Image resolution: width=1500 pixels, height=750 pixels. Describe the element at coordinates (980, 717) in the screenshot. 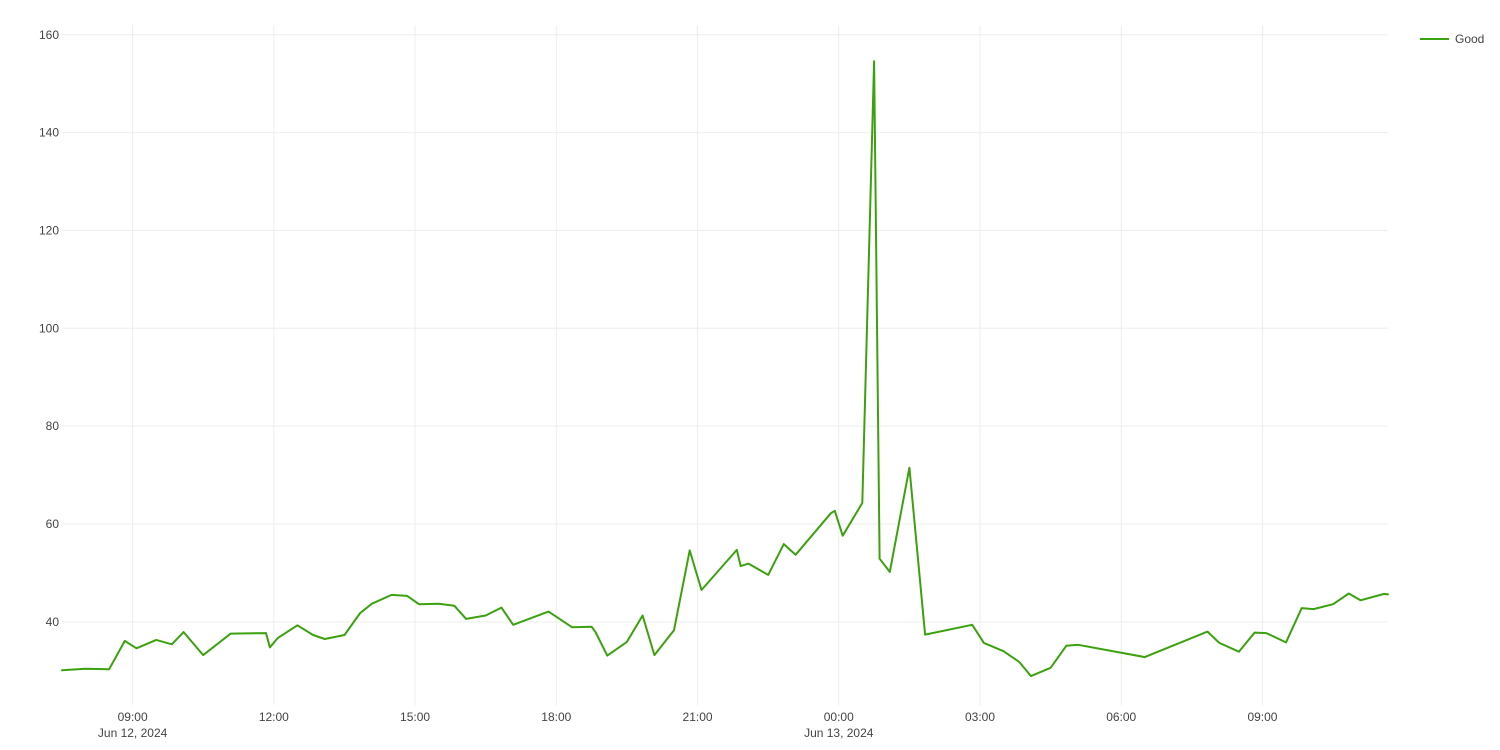

I see `x-tick-label: 03:00` at that location.